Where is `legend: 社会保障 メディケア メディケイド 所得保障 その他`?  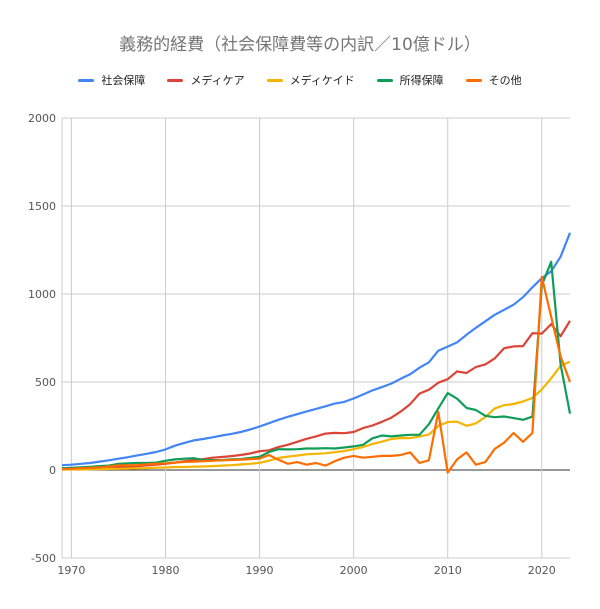
legend: 社会保障 メディケア メディケイド 所得保障 その他 is located at coordinates (300, 80).